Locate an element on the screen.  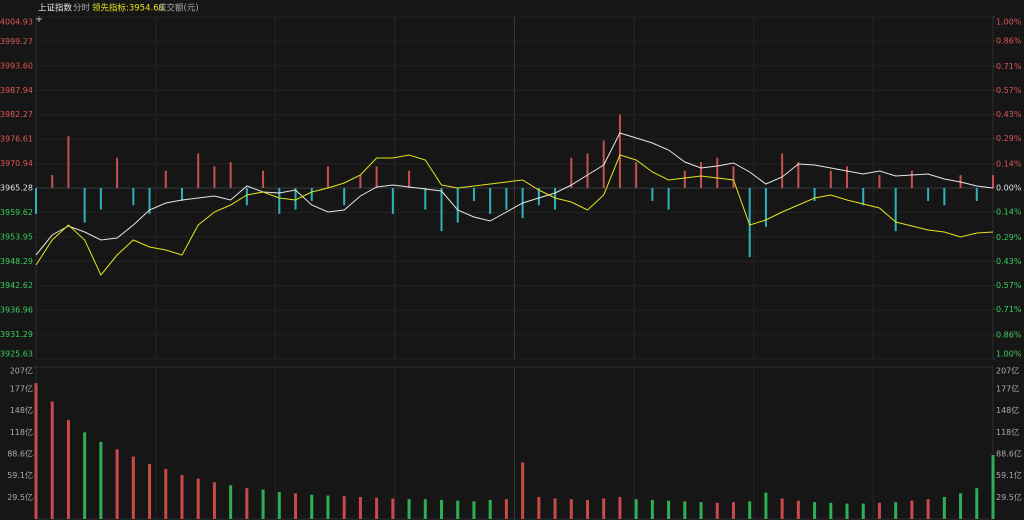
y2-tick-label: 0.57% is located at coordinates (1009, 285).